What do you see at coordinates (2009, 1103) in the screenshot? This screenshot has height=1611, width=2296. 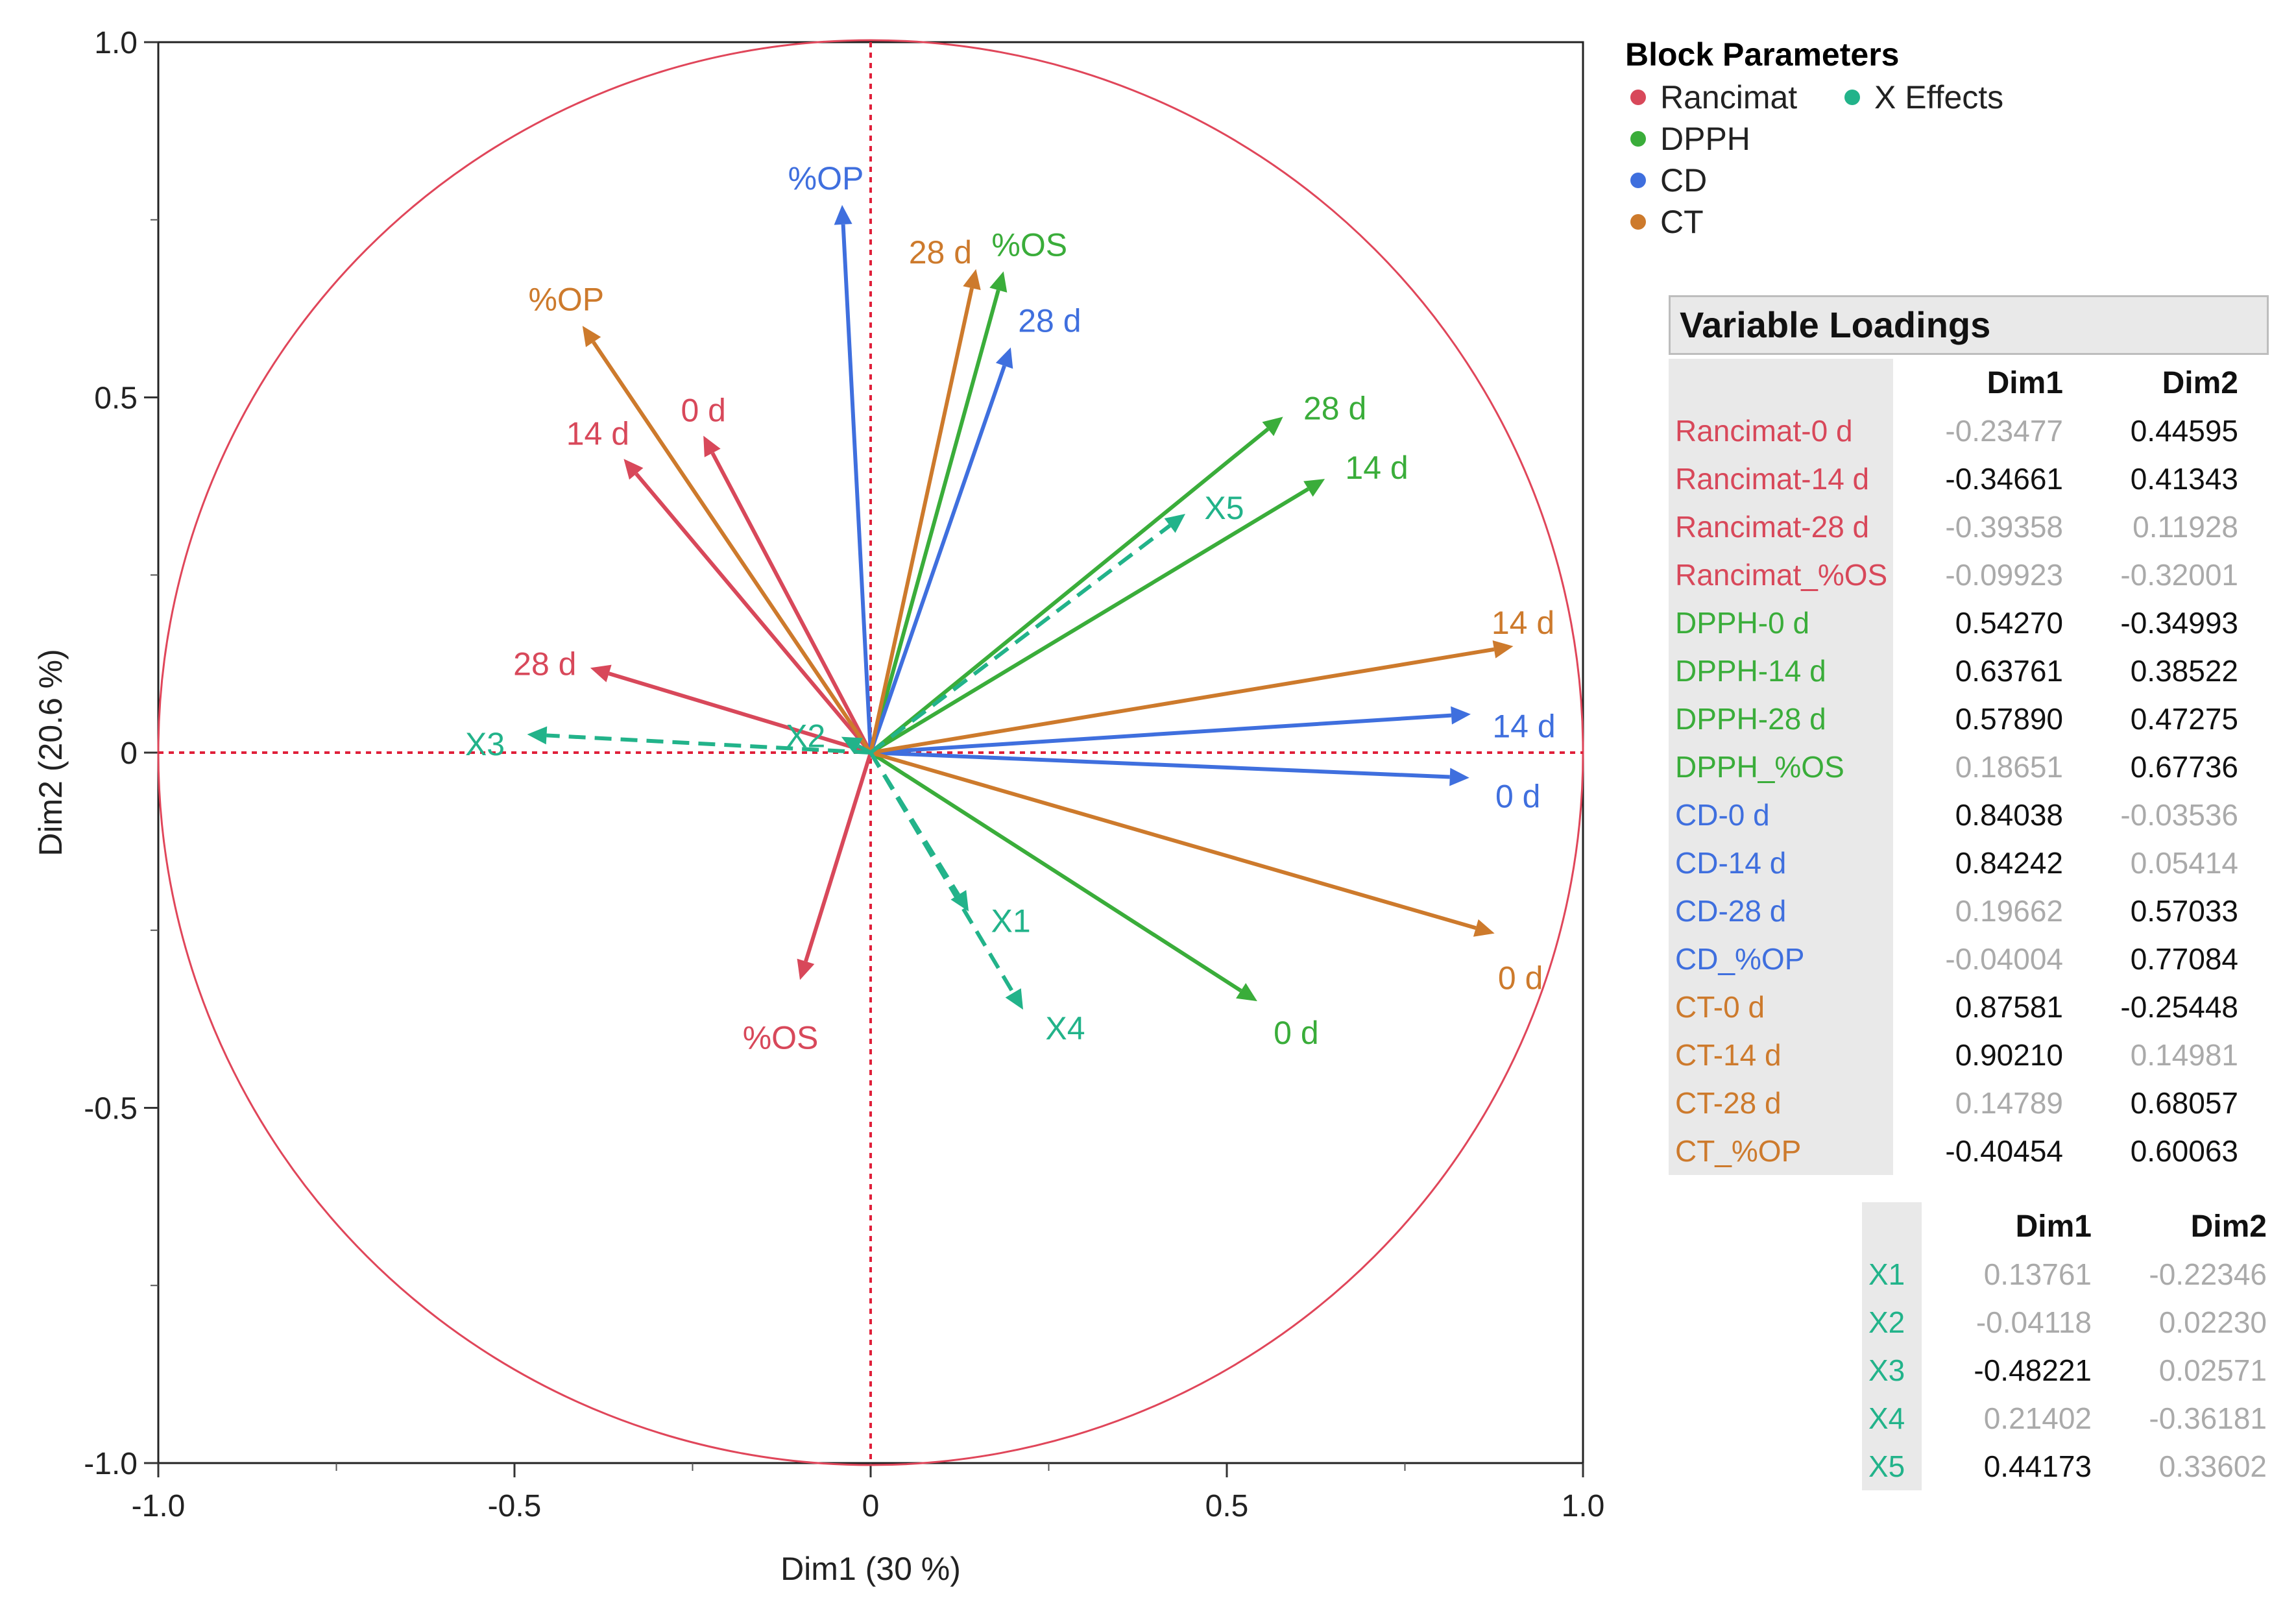 I see `dim1-value: 0.14789` at bounding box center [2009, 1103].